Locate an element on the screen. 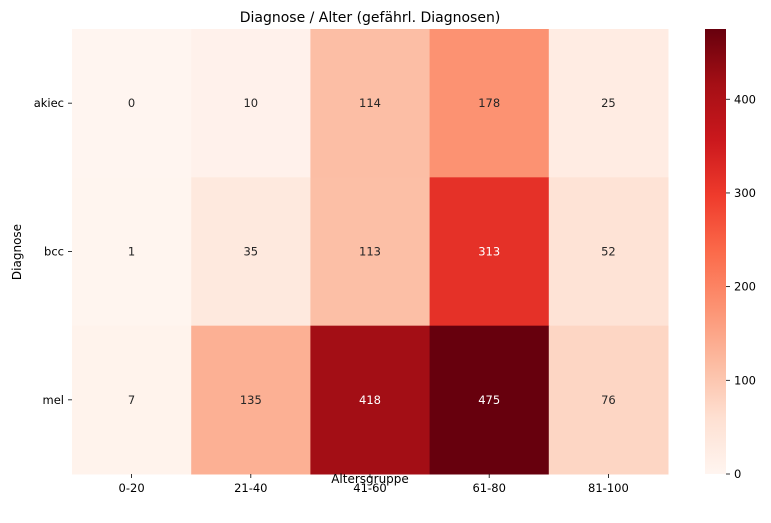 The width and height of the screenshot is (771, 523). x-tick-label: 81-100 is located at coordinates (608, 488).